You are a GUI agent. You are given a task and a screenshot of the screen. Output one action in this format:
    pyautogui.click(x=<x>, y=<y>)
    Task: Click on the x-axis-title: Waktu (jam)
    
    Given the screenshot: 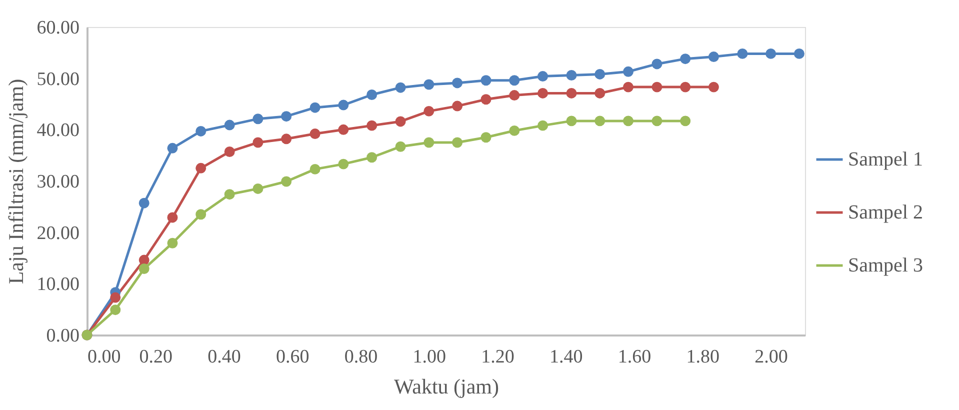 What is the action you would take?
    pyautogui.click(x=447, y=386)
    